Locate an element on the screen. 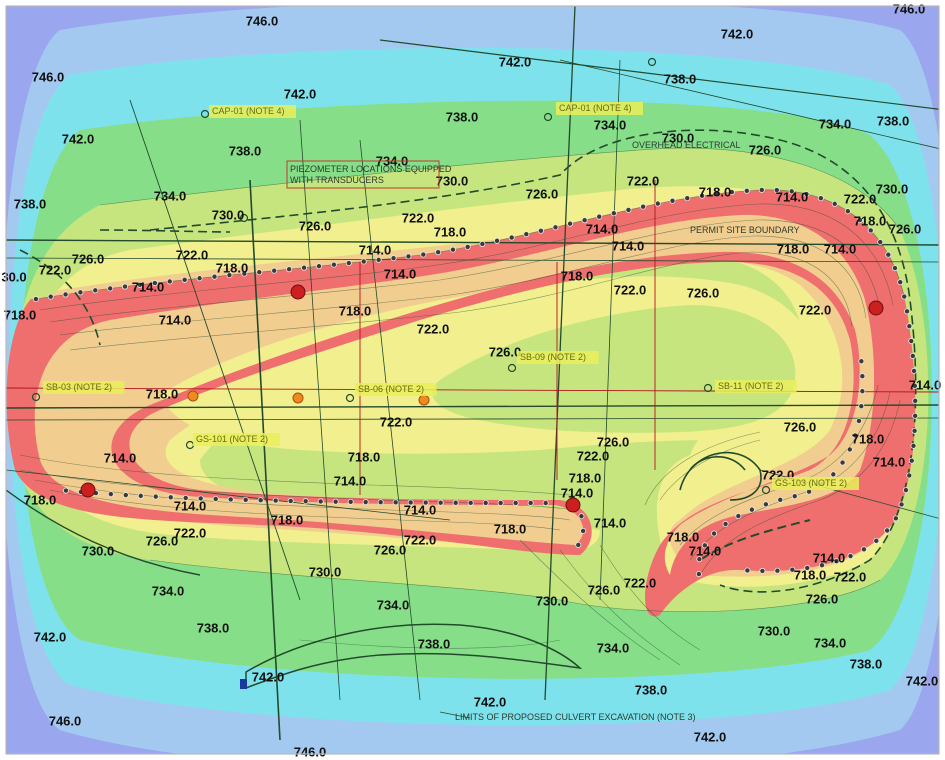 The width and height of the screenshot is (945, 760). callout-text: CAP-01 (NOTE 4) is located at coordinates (248, 111).